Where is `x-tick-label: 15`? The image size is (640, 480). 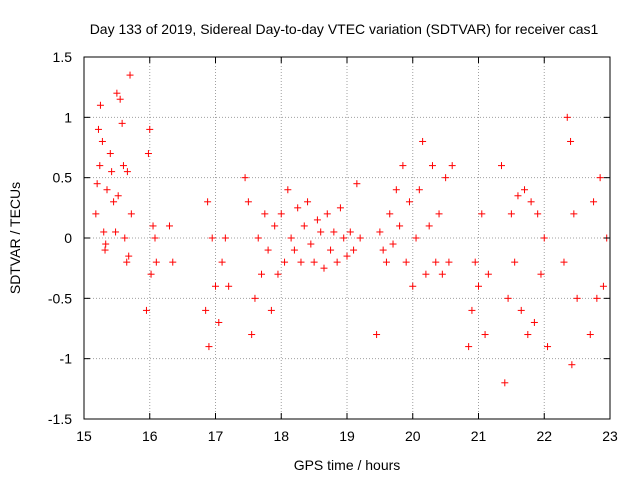
x-tick-label: 15 is located at coordinates (84, 436).